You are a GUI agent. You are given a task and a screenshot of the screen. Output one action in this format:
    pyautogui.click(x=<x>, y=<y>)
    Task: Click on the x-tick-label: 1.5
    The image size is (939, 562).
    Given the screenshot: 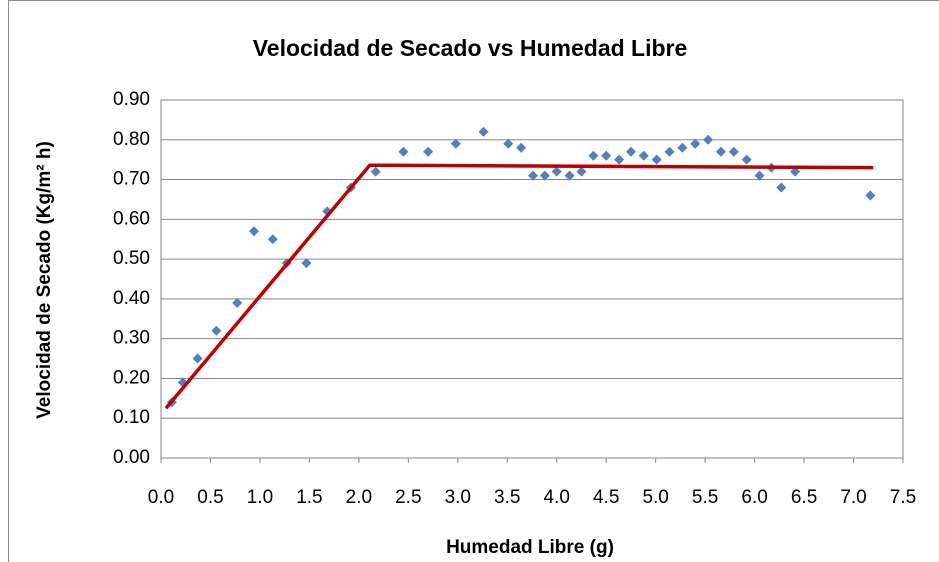 What is the action you would take?
    pyautogui.click(x=309, y=497)
    